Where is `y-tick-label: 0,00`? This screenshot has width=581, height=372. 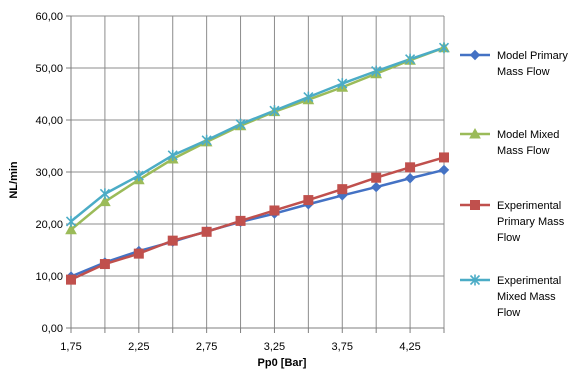
y-tick-label: 0,00 is located at coordinates (52, 329).